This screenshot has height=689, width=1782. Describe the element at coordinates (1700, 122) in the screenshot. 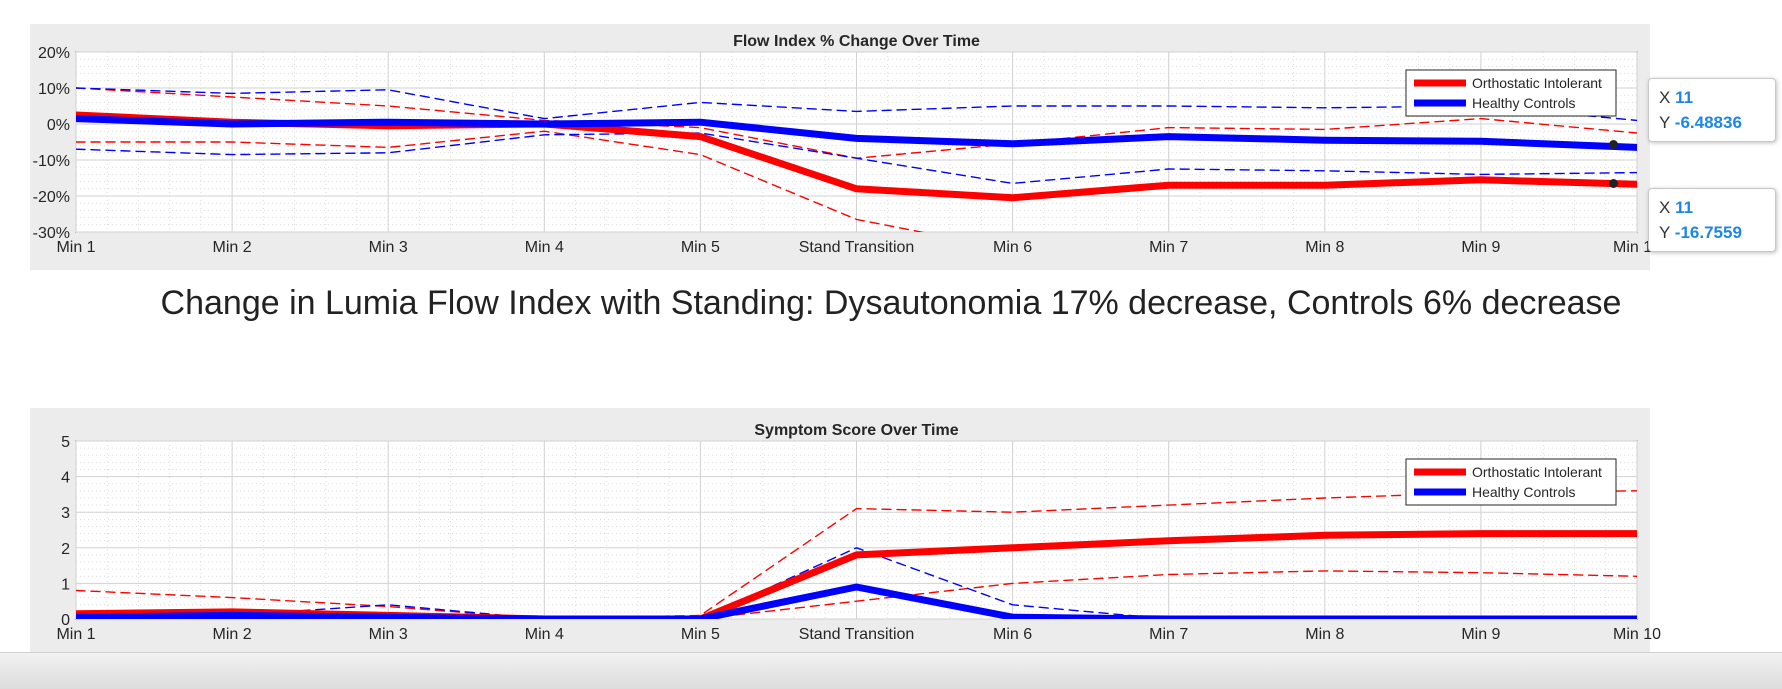

I see `datatip-controls-y: Y -6.48836` at that location.